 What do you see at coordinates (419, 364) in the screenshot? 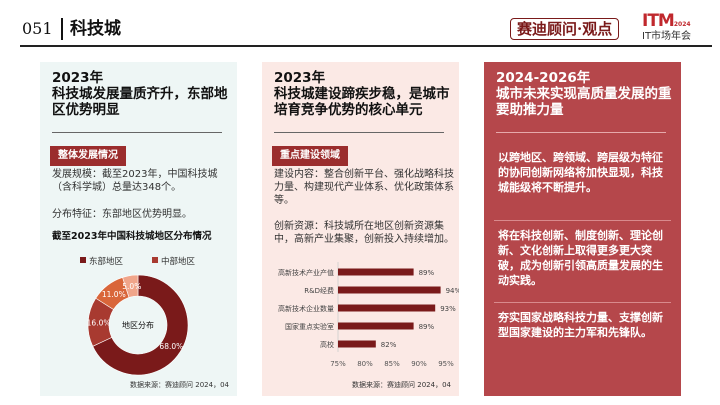
I see `tick-label: 90%` at bounding box center [419, 364].